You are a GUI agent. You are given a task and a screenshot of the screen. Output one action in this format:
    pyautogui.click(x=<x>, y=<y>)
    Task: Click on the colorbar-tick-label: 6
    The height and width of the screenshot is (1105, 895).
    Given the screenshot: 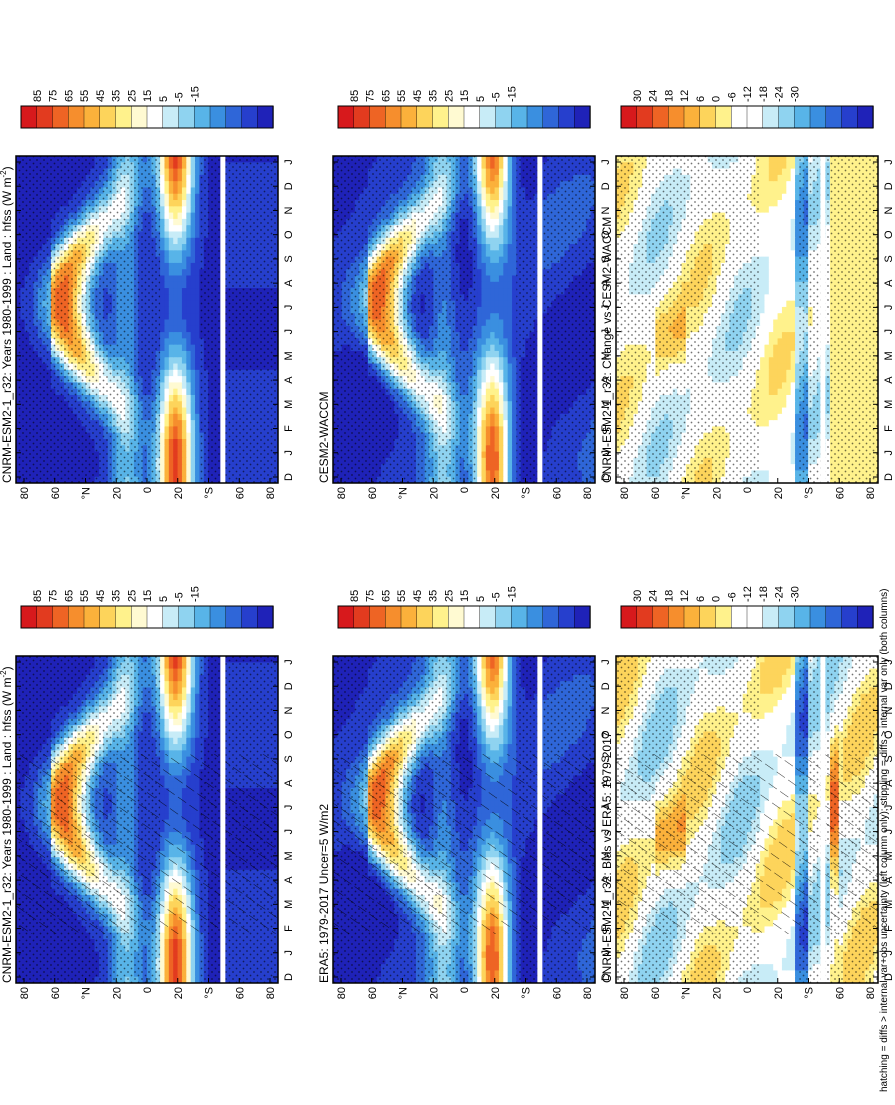 What is the action you would take?
    pyautogui.click(x=701, y=99)
    